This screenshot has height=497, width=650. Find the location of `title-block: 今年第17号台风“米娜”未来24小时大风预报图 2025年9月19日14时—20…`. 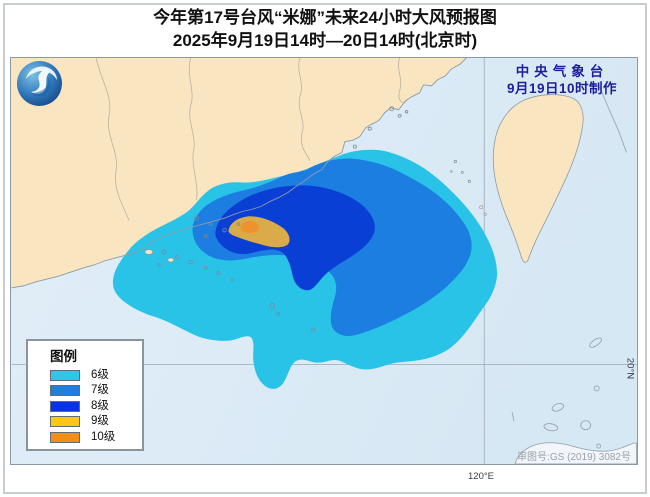

title-block: 今年第17号台风“米娜”未来24小时大风预报图 2025年9月19日14时—20… is located at coordinates (325, 29).